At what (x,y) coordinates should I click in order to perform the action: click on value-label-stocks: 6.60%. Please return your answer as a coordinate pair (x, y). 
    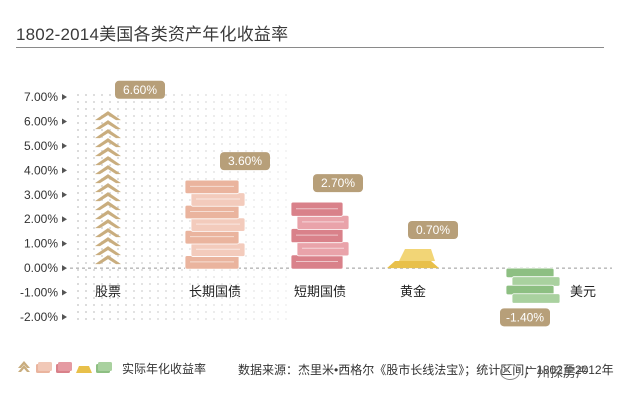
    Looking at the image, I should click on (140, 90).